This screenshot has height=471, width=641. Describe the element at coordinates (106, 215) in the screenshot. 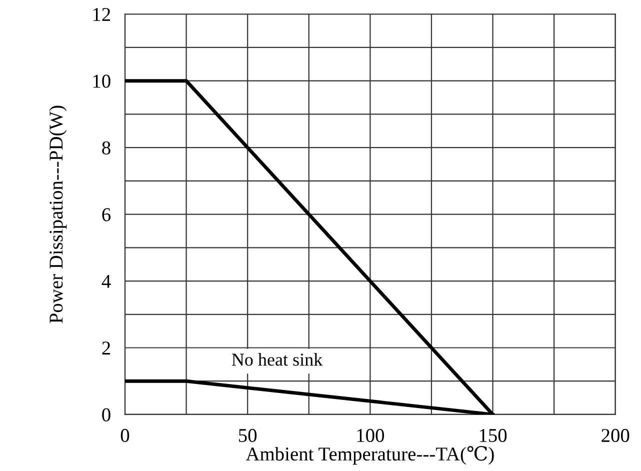

I see `y-tick-label: 6` at that location.